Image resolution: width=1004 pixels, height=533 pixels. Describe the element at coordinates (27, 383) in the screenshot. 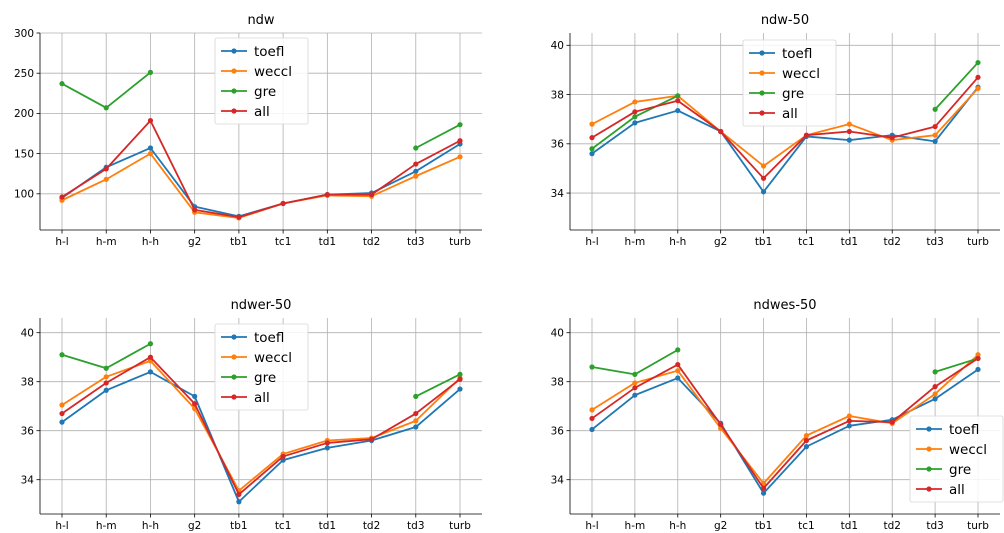

I see `y-tick-label: 38` at that location.